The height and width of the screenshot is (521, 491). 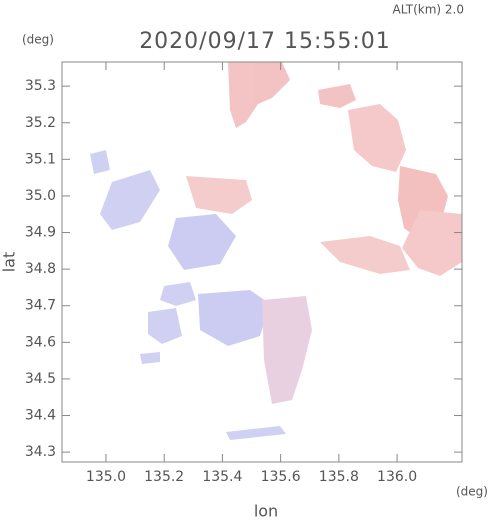 What do you see at coordinates (106, 477) in the screenshot?
I see `x-tick-label: 135.0` at bounding box center [106, 477].